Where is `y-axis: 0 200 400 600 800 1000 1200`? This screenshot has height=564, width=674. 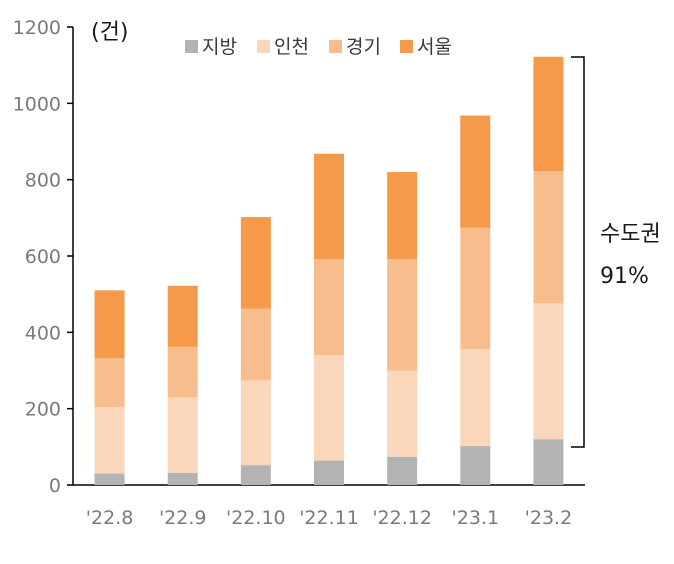
y-axis: 0 200 400 600 800 1000 1200 is located at coordinates (43, 257).